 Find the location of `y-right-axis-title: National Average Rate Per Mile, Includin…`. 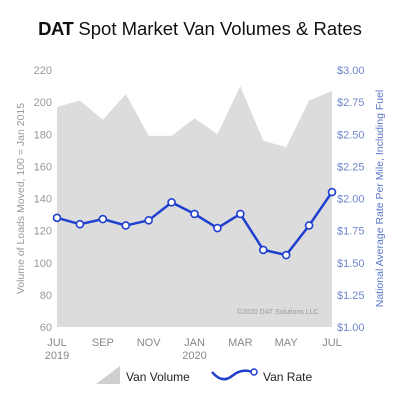

y-right-axis-title: National Average Rate Per Mile, Includin… is located at coordinates (380, 199).